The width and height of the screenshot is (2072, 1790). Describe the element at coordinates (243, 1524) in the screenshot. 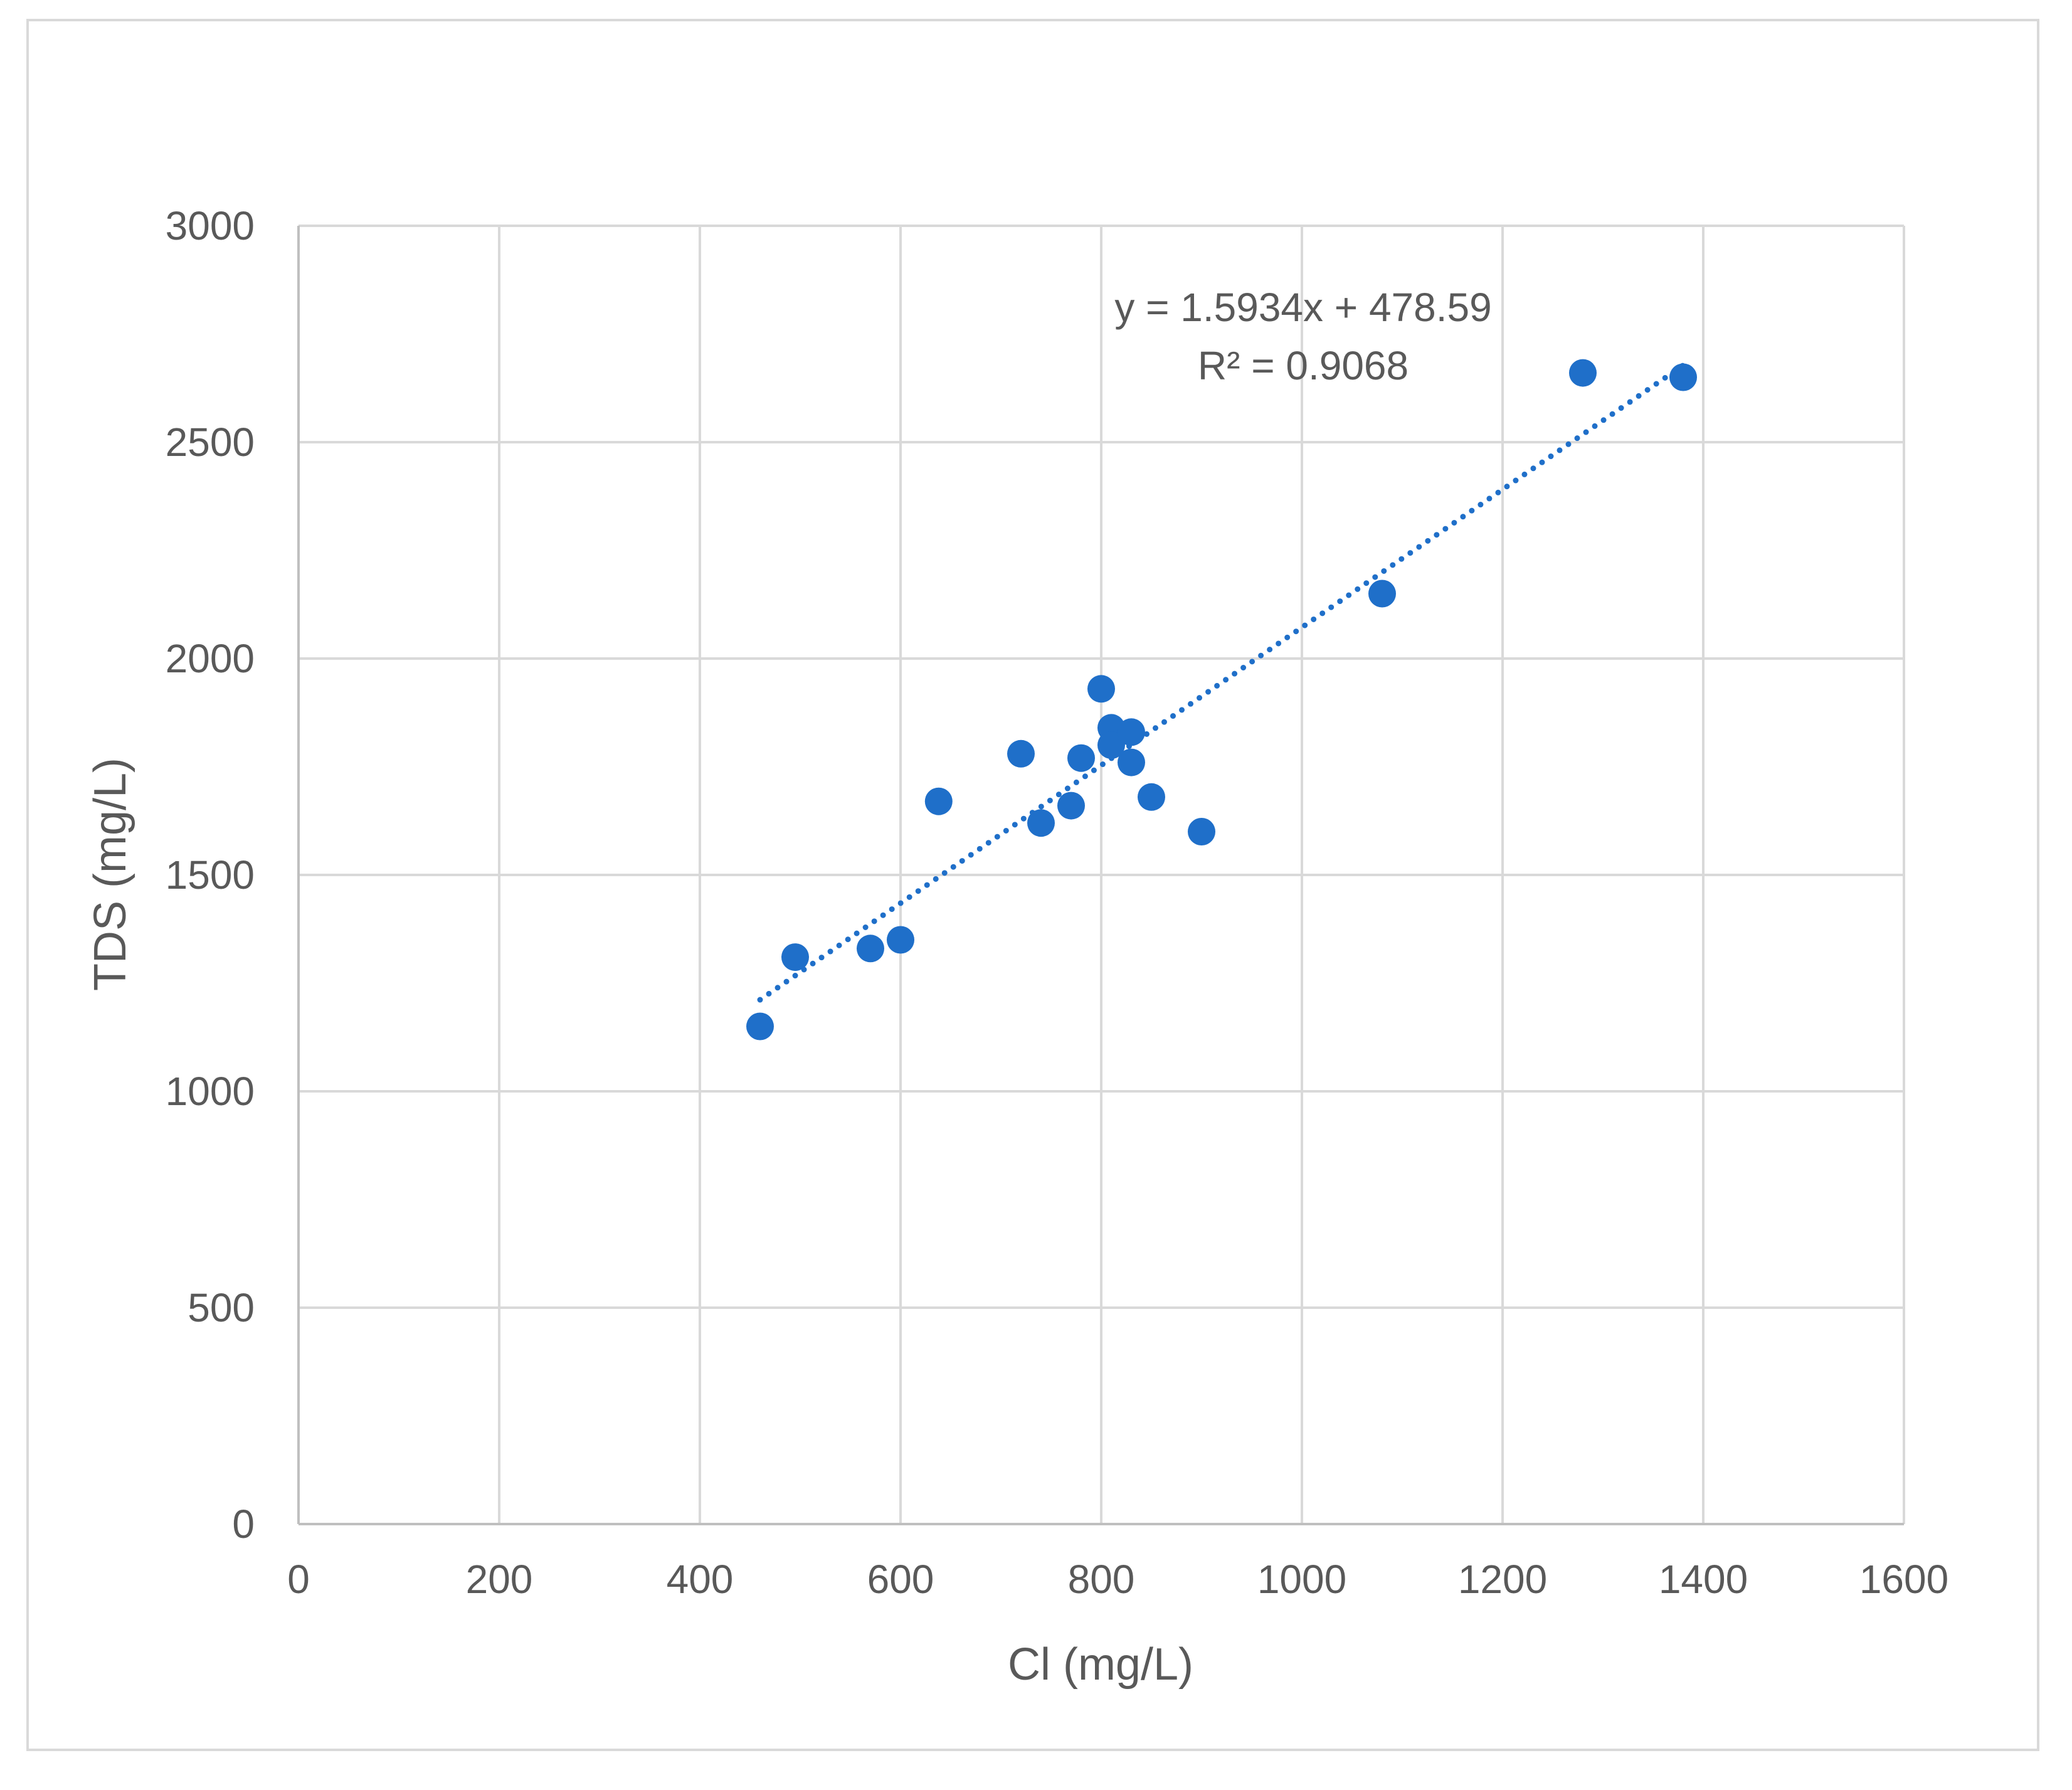

I see `y-tick-label: 0` at that location.